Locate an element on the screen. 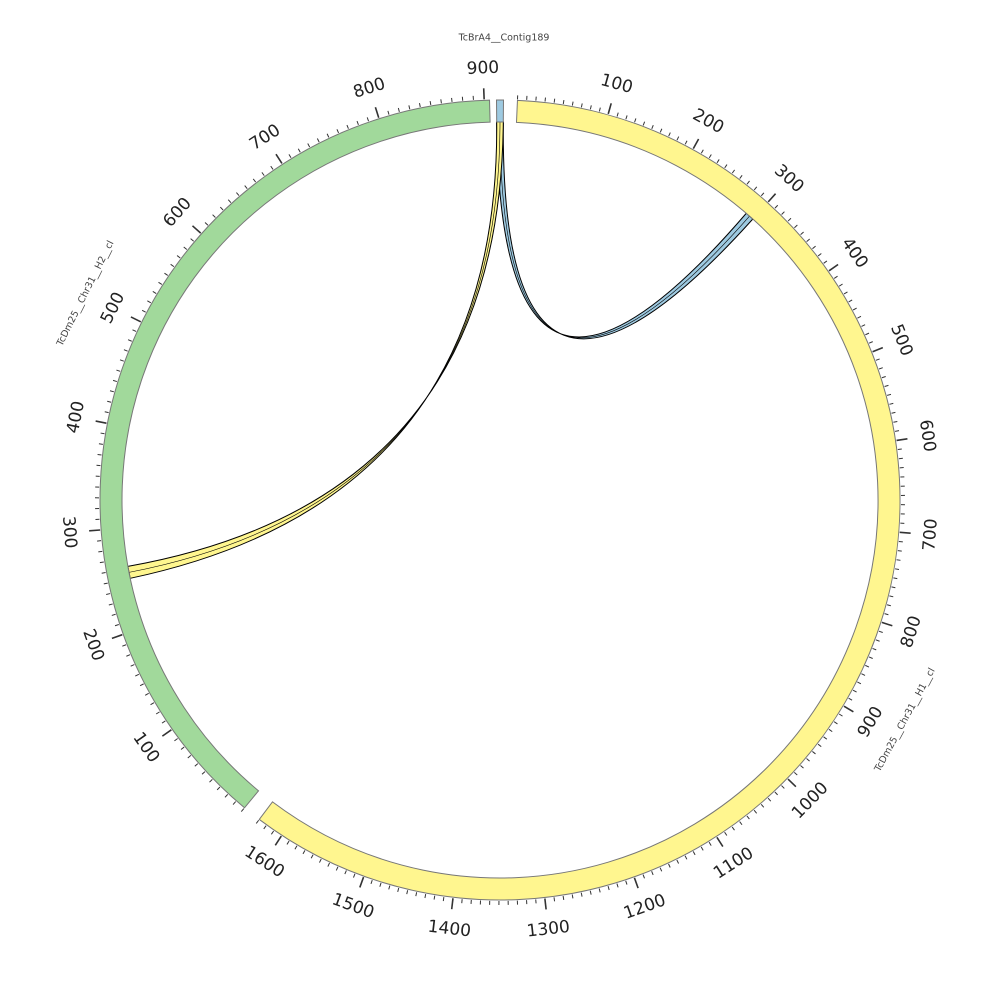  tick-label-h1: 1100 is located at coordinates (733, 863).